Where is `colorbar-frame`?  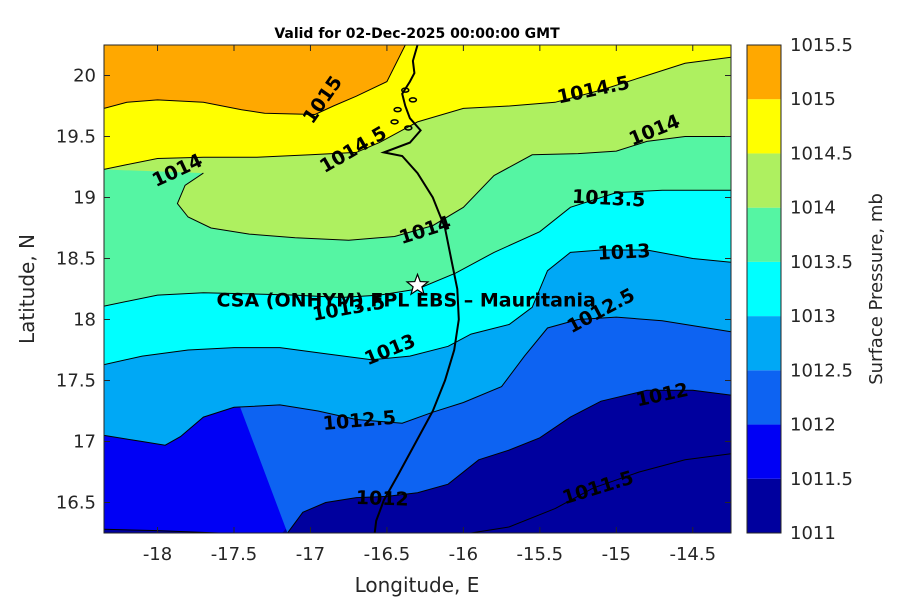
colorbar-frame is located at coordinates (764, 289).